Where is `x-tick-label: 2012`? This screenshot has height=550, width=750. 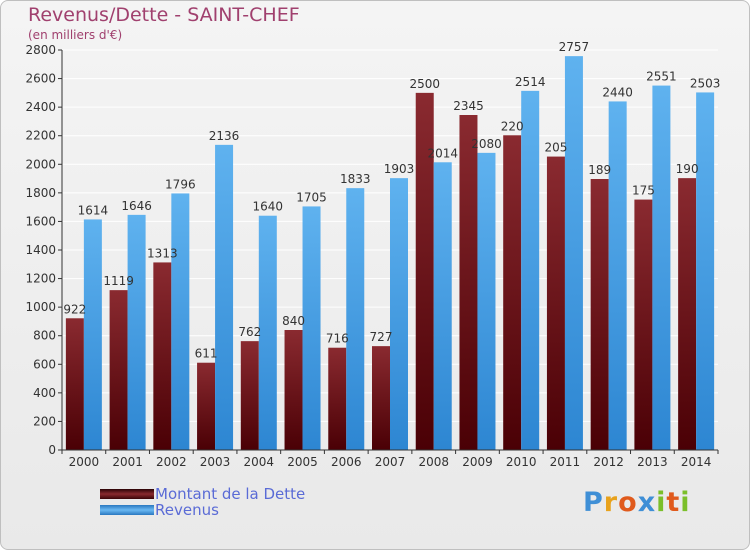 x-tick-label: 2012 is located at coordinates (608, 462).